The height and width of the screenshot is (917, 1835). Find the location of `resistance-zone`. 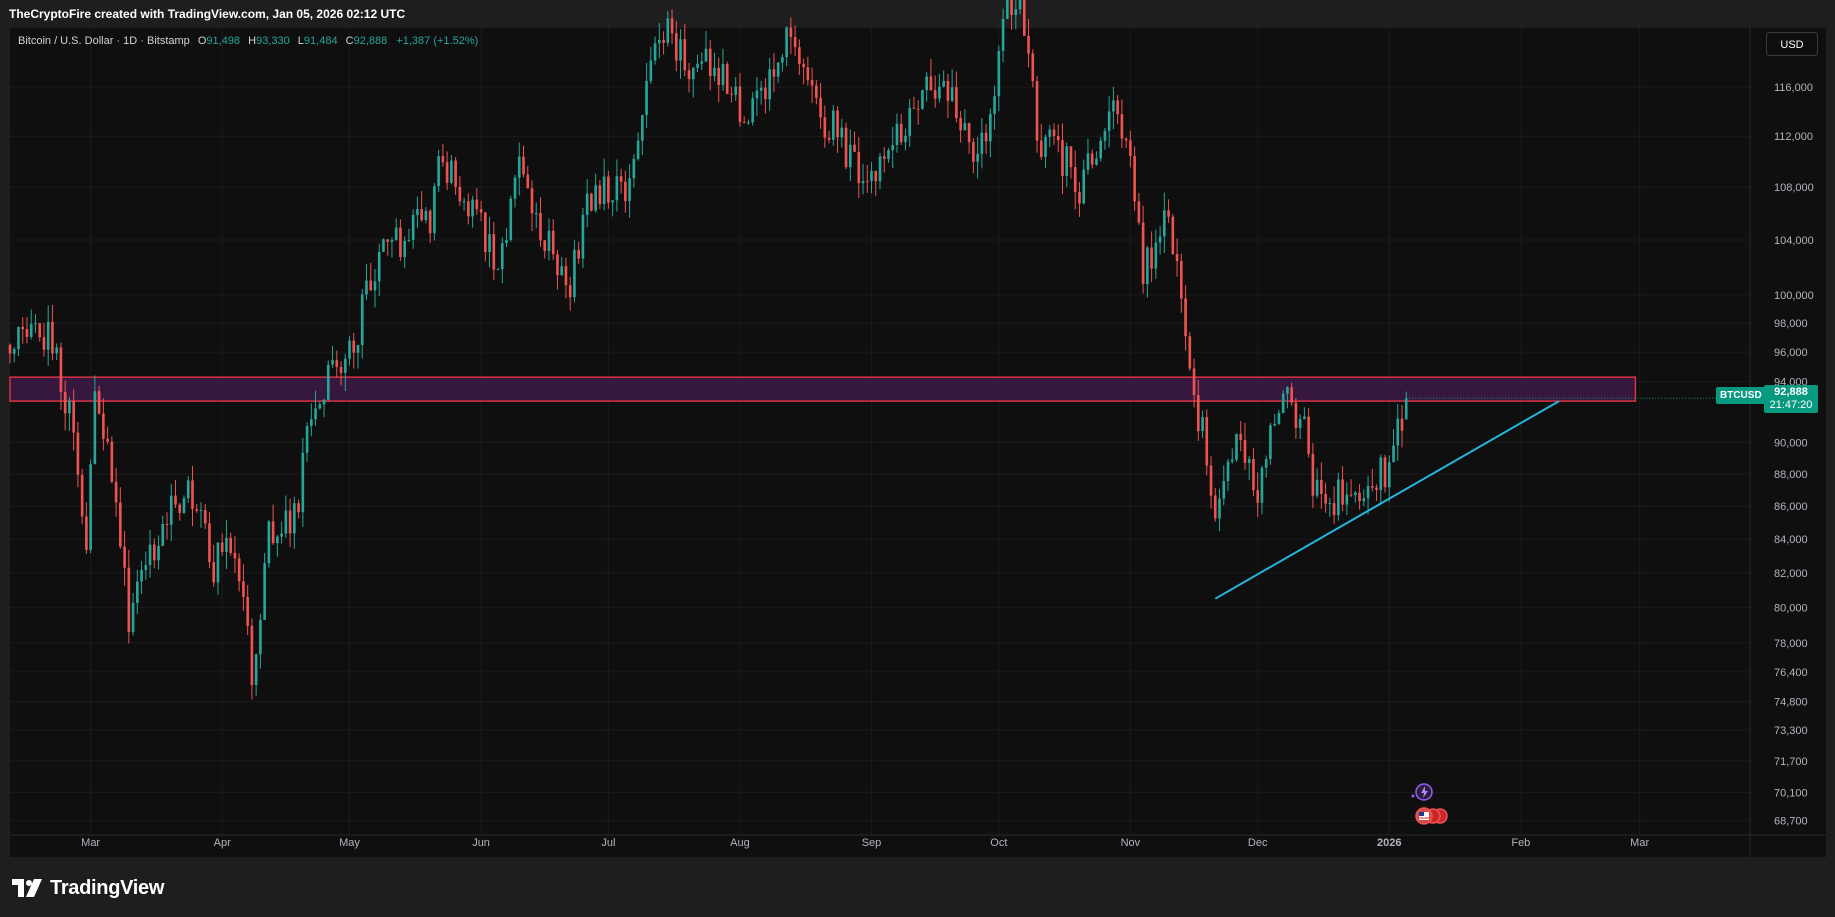

resistance-zone is located at coordinates (823, 389).